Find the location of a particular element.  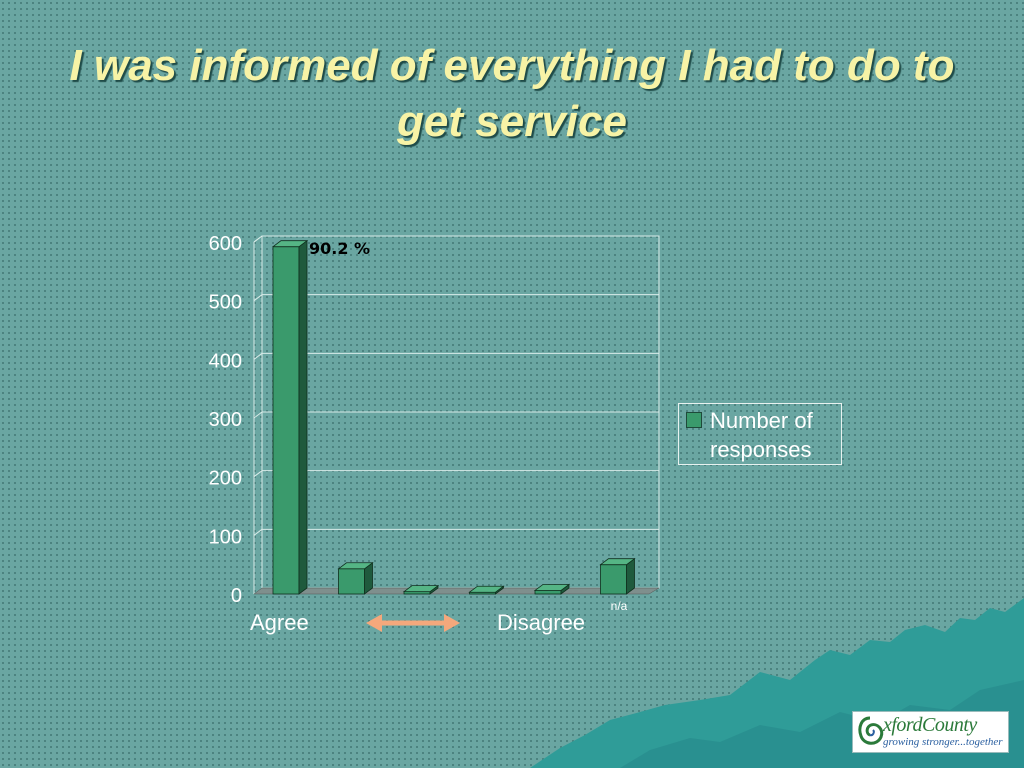

agree-disagree-arrow is located at coordinates (413, 623).